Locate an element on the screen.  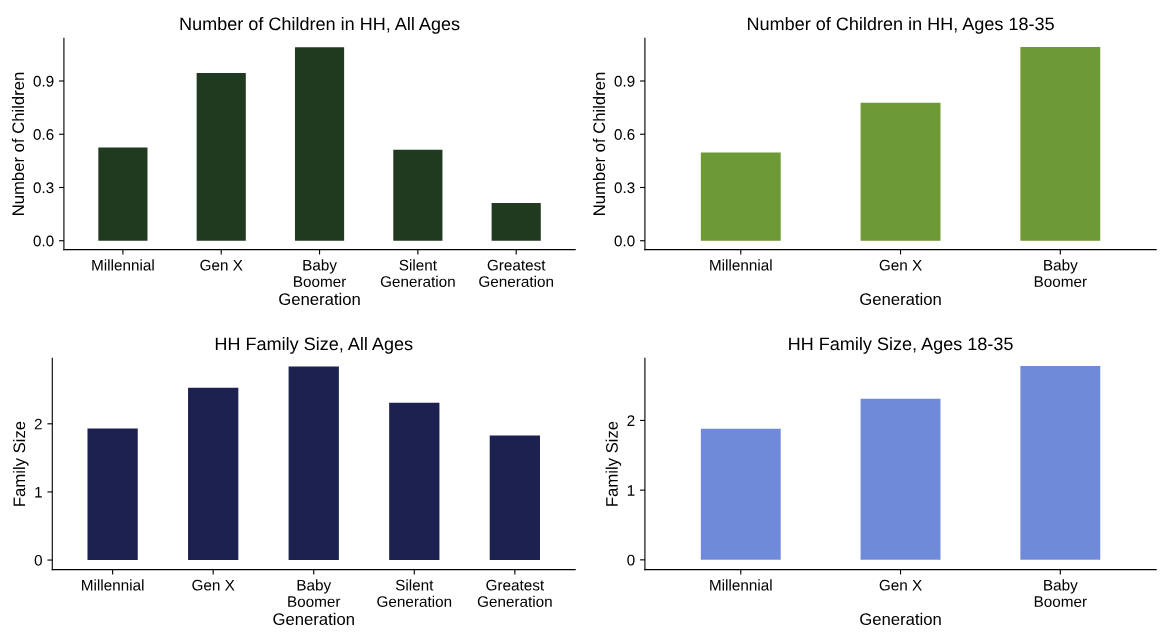
chart-title: HH Family Size, Ages 18-35 is located at coordinates (901, 345).